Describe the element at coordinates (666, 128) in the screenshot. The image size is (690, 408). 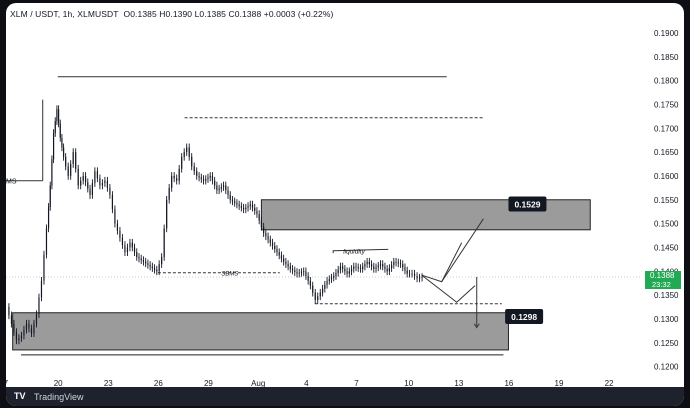
I see `y-tick-label: 0.1700` at that location.